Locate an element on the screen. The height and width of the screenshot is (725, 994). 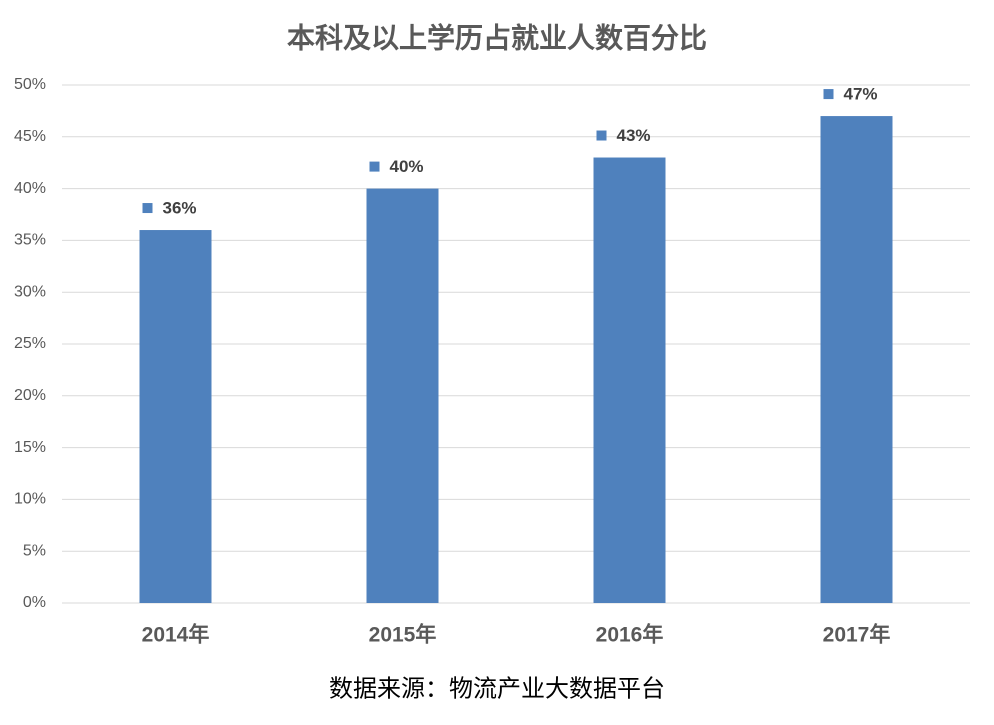
y-tick-label: 25% is located at coordinates (30, 343).